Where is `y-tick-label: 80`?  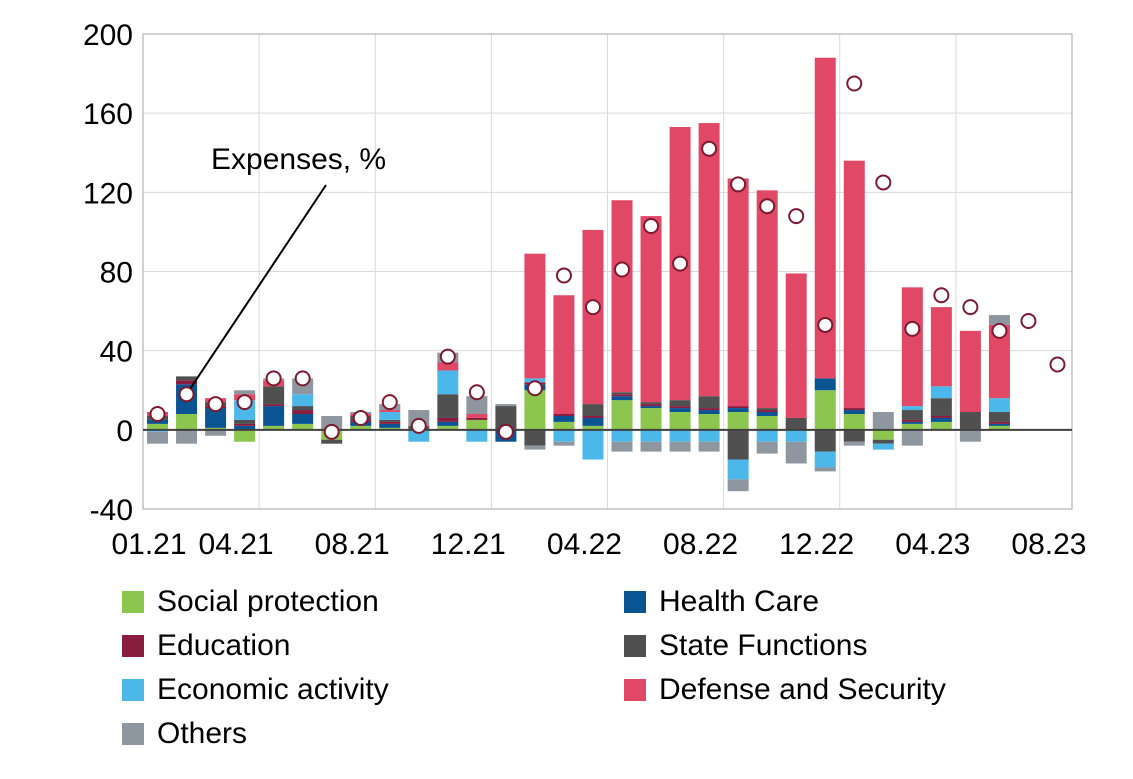 y-tick-label: 80 is located at coordinates (116, 273).